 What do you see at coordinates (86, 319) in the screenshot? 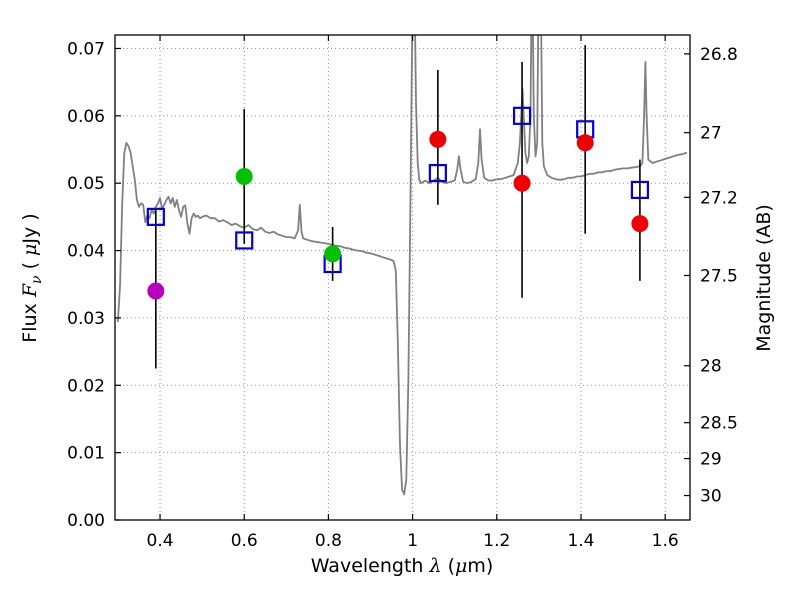
I see `left-y-tick-label: 0.03` at bounding box center [86, 319].